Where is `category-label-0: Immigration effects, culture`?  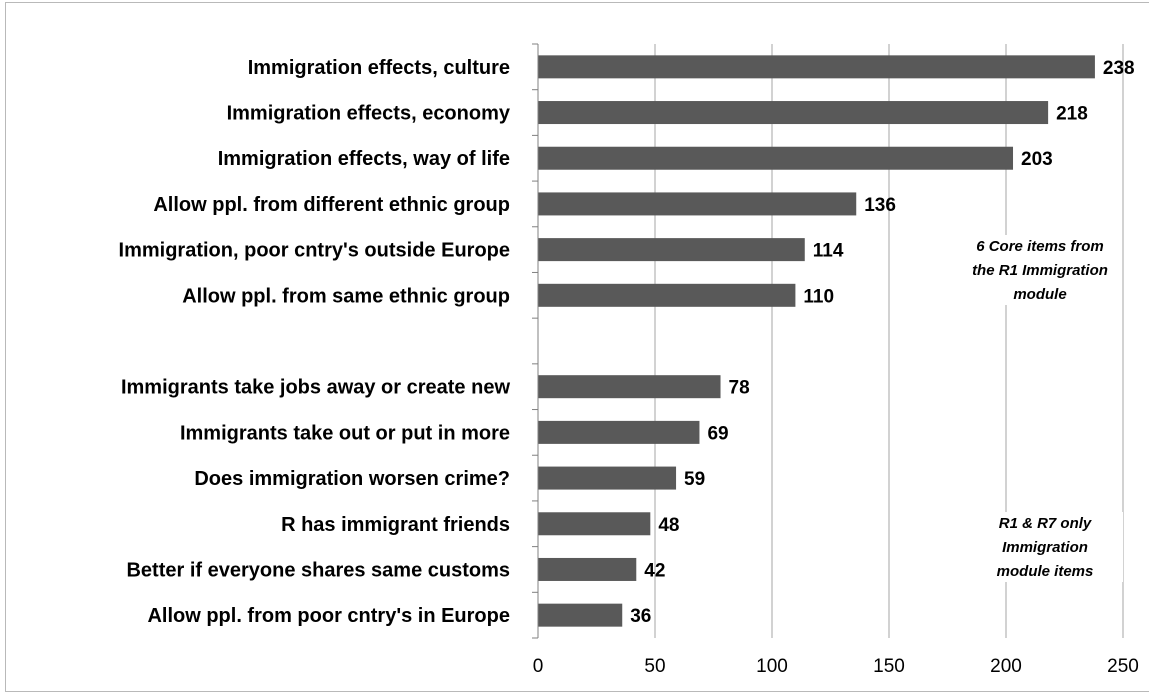 category-label-0: Immigration effects, culture is located at coordinates (379, 68).